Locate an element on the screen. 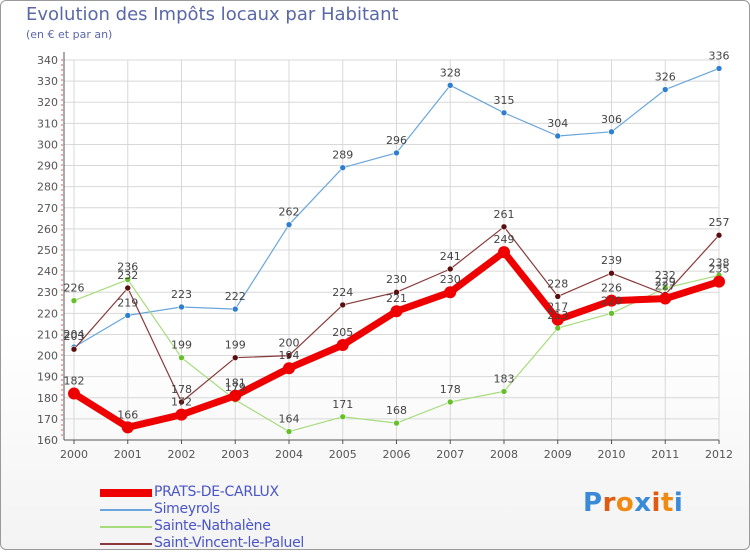 This screenshot has height=552, width=750. legend-item: Simeyrols is located at coordinates (220, 509).